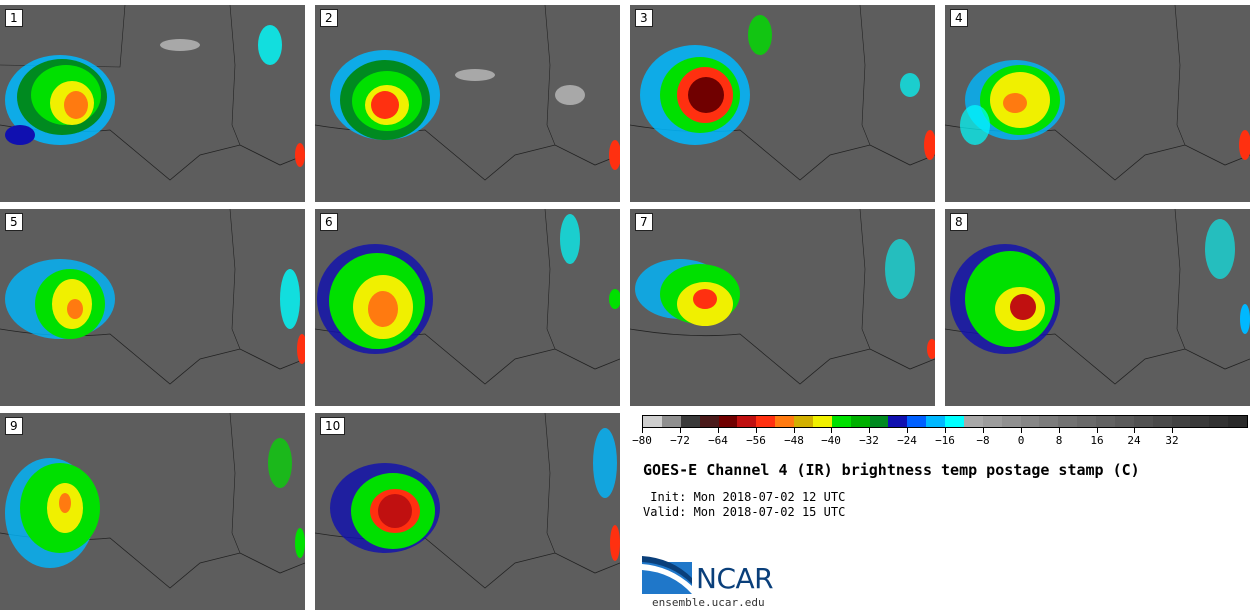 The height and width of the screenshot is (610, 1260). Describe the element at coordinates (644, 18) in the screenshot. I see `member-label: 3` at that location.